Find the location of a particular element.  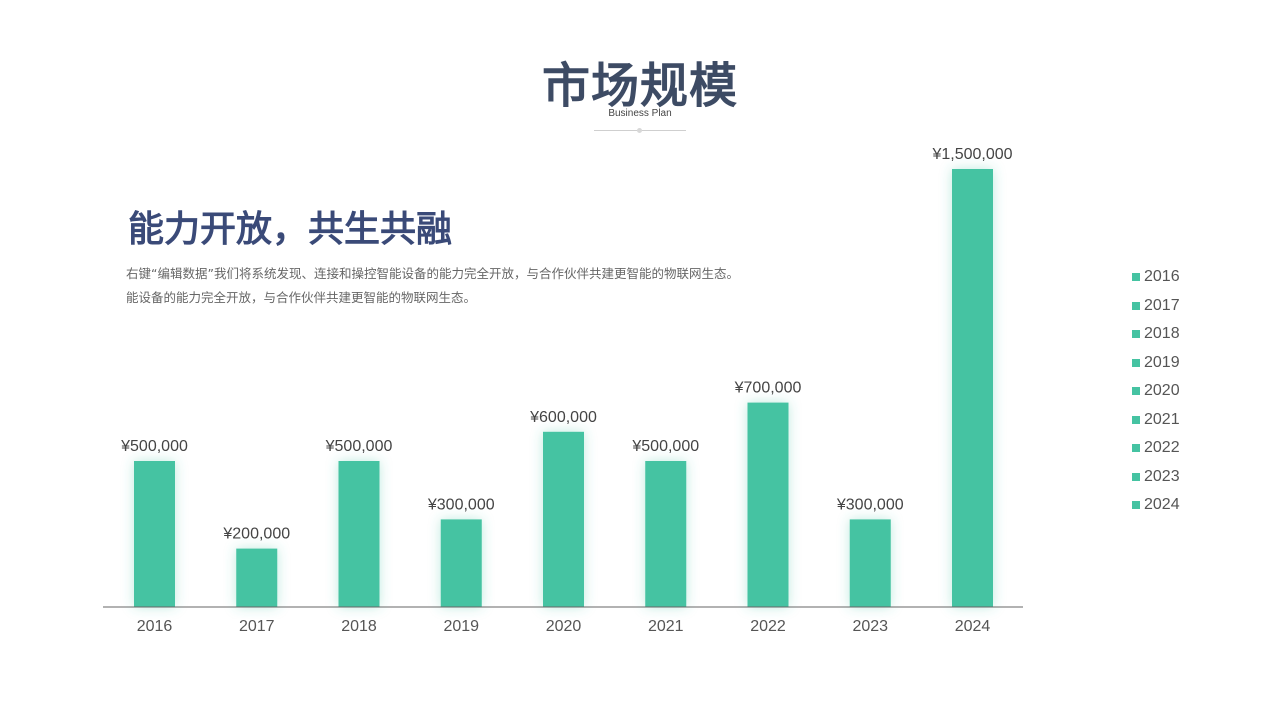

bar-2019 is located at coordinates (461, 563).